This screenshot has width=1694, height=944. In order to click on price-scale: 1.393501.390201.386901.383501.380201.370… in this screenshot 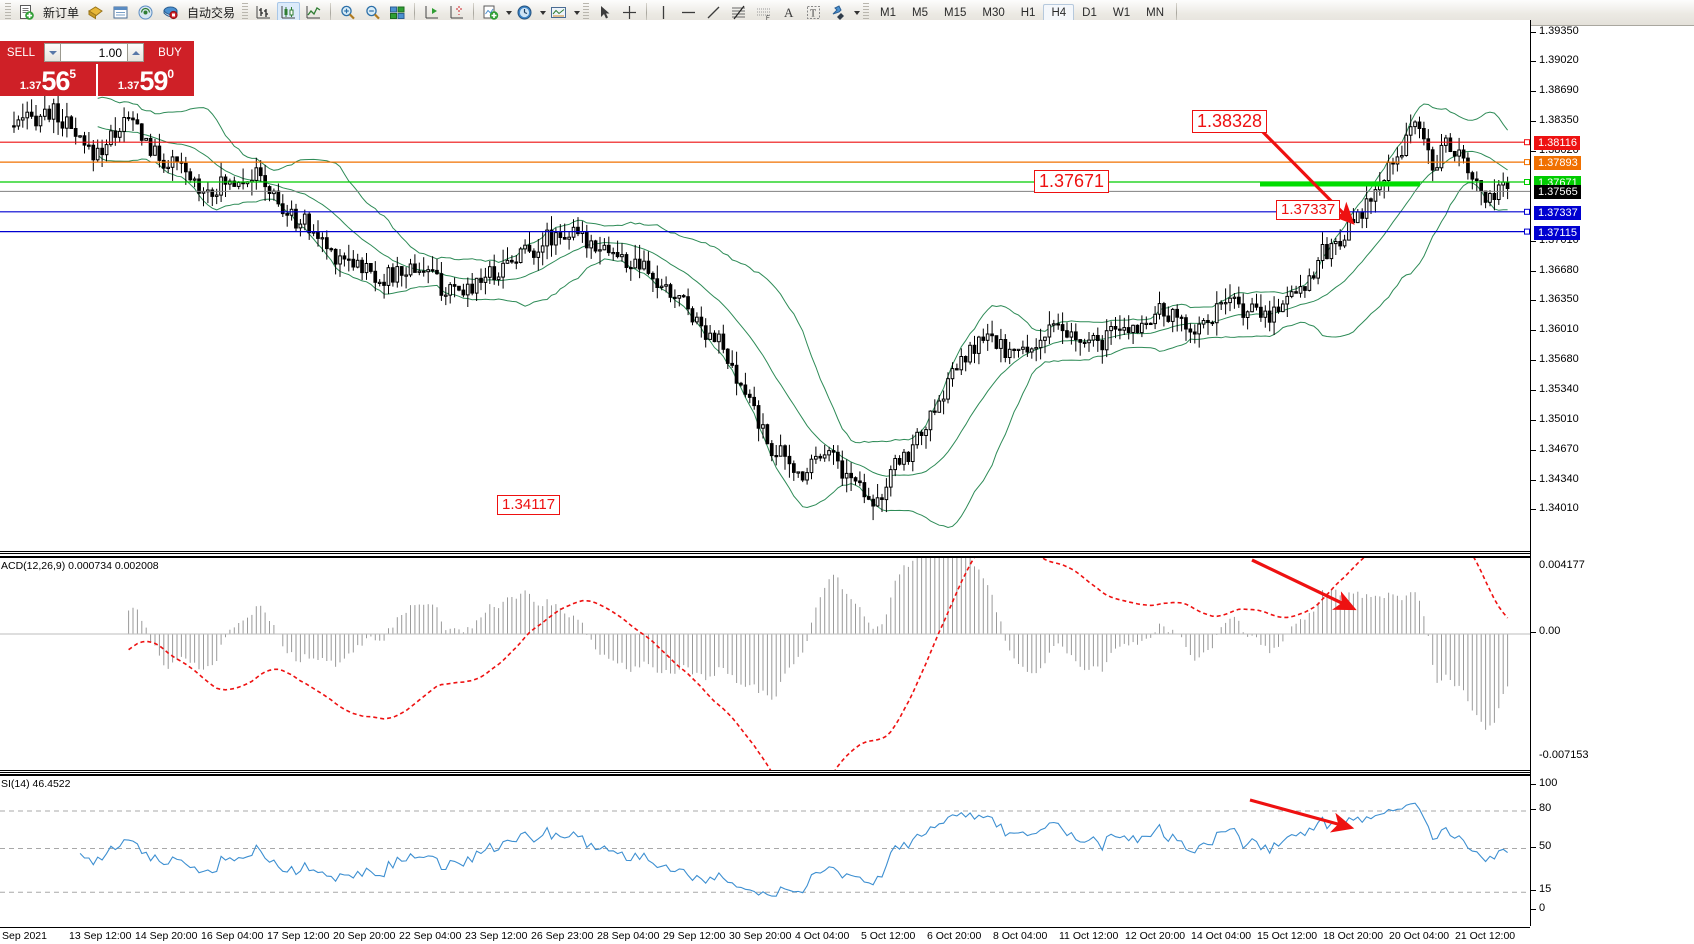, I will do `click(1612, 285)`.